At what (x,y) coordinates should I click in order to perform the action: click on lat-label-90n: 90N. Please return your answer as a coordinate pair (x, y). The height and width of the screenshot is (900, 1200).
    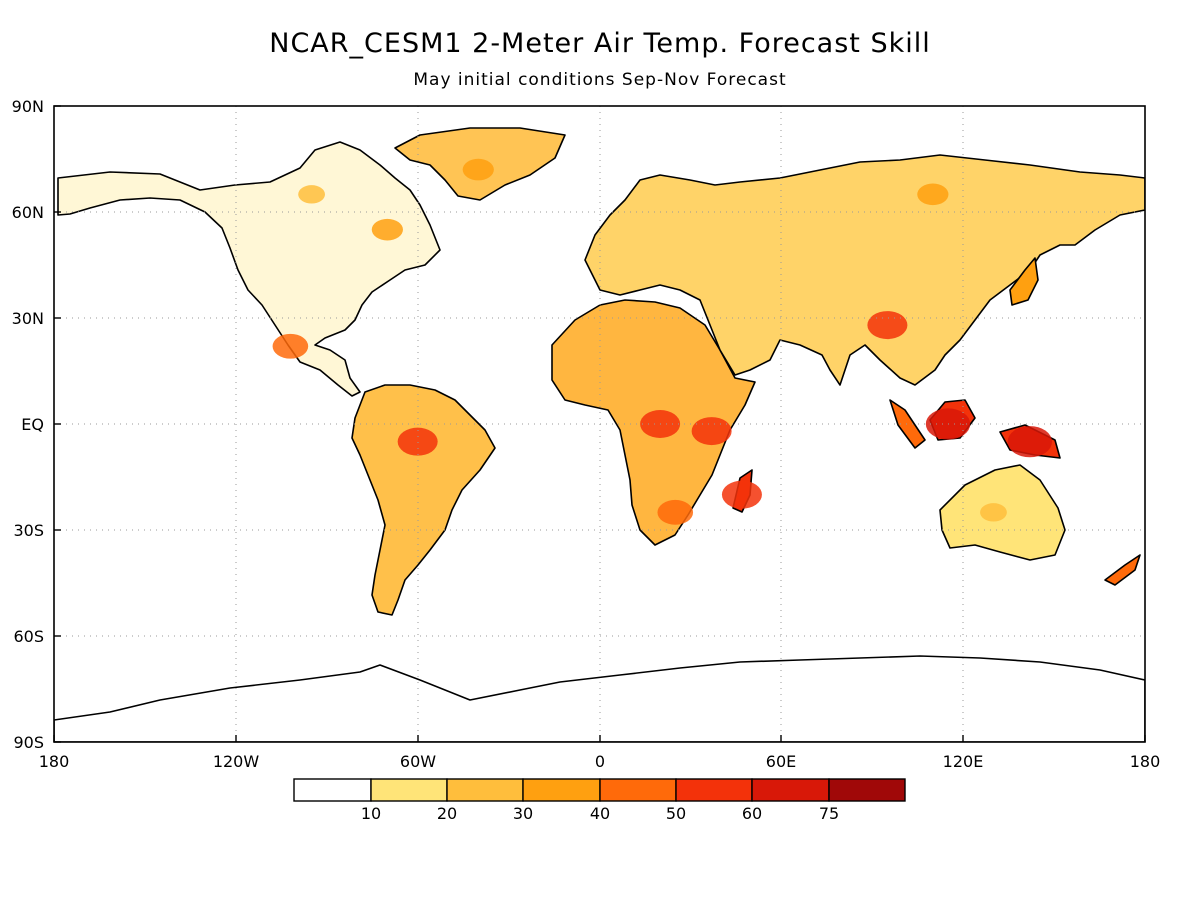
    Looking at the image, I should click on (28, 106).